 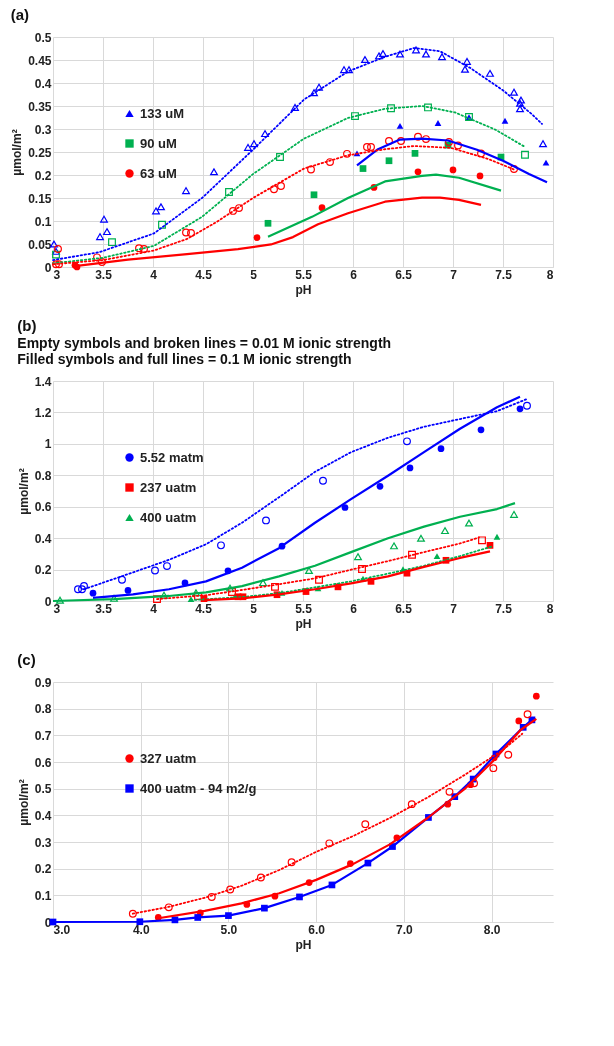 What do you see at coordinates (40, 198) in the screenshot?
I see `y-tick-label: 0.15` at bounding box center [40, 198].